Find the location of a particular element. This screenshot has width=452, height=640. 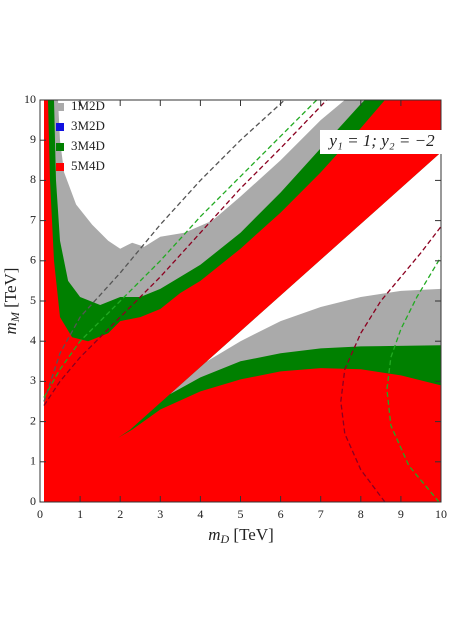

y-tick-label: 6 is located at coordinates (33, 260).